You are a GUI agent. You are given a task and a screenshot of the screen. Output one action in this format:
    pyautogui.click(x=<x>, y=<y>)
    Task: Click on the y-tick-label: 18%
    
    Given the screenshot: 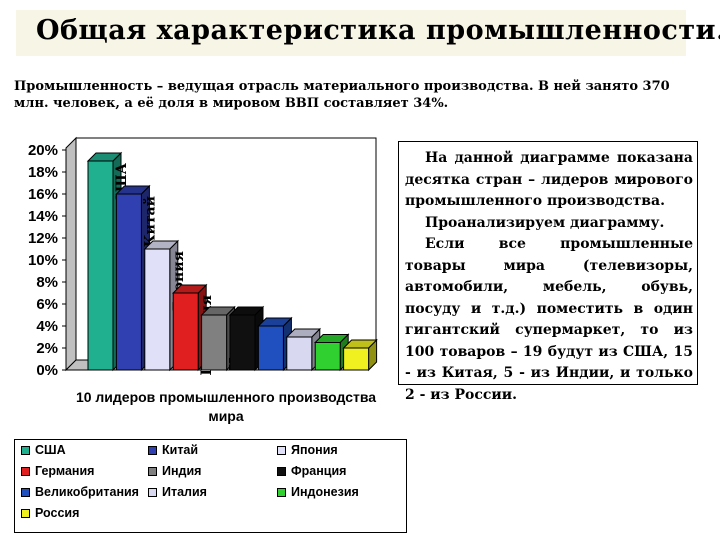 What is the action you would take?
    pyautogui.click(x=43, y=172)
    